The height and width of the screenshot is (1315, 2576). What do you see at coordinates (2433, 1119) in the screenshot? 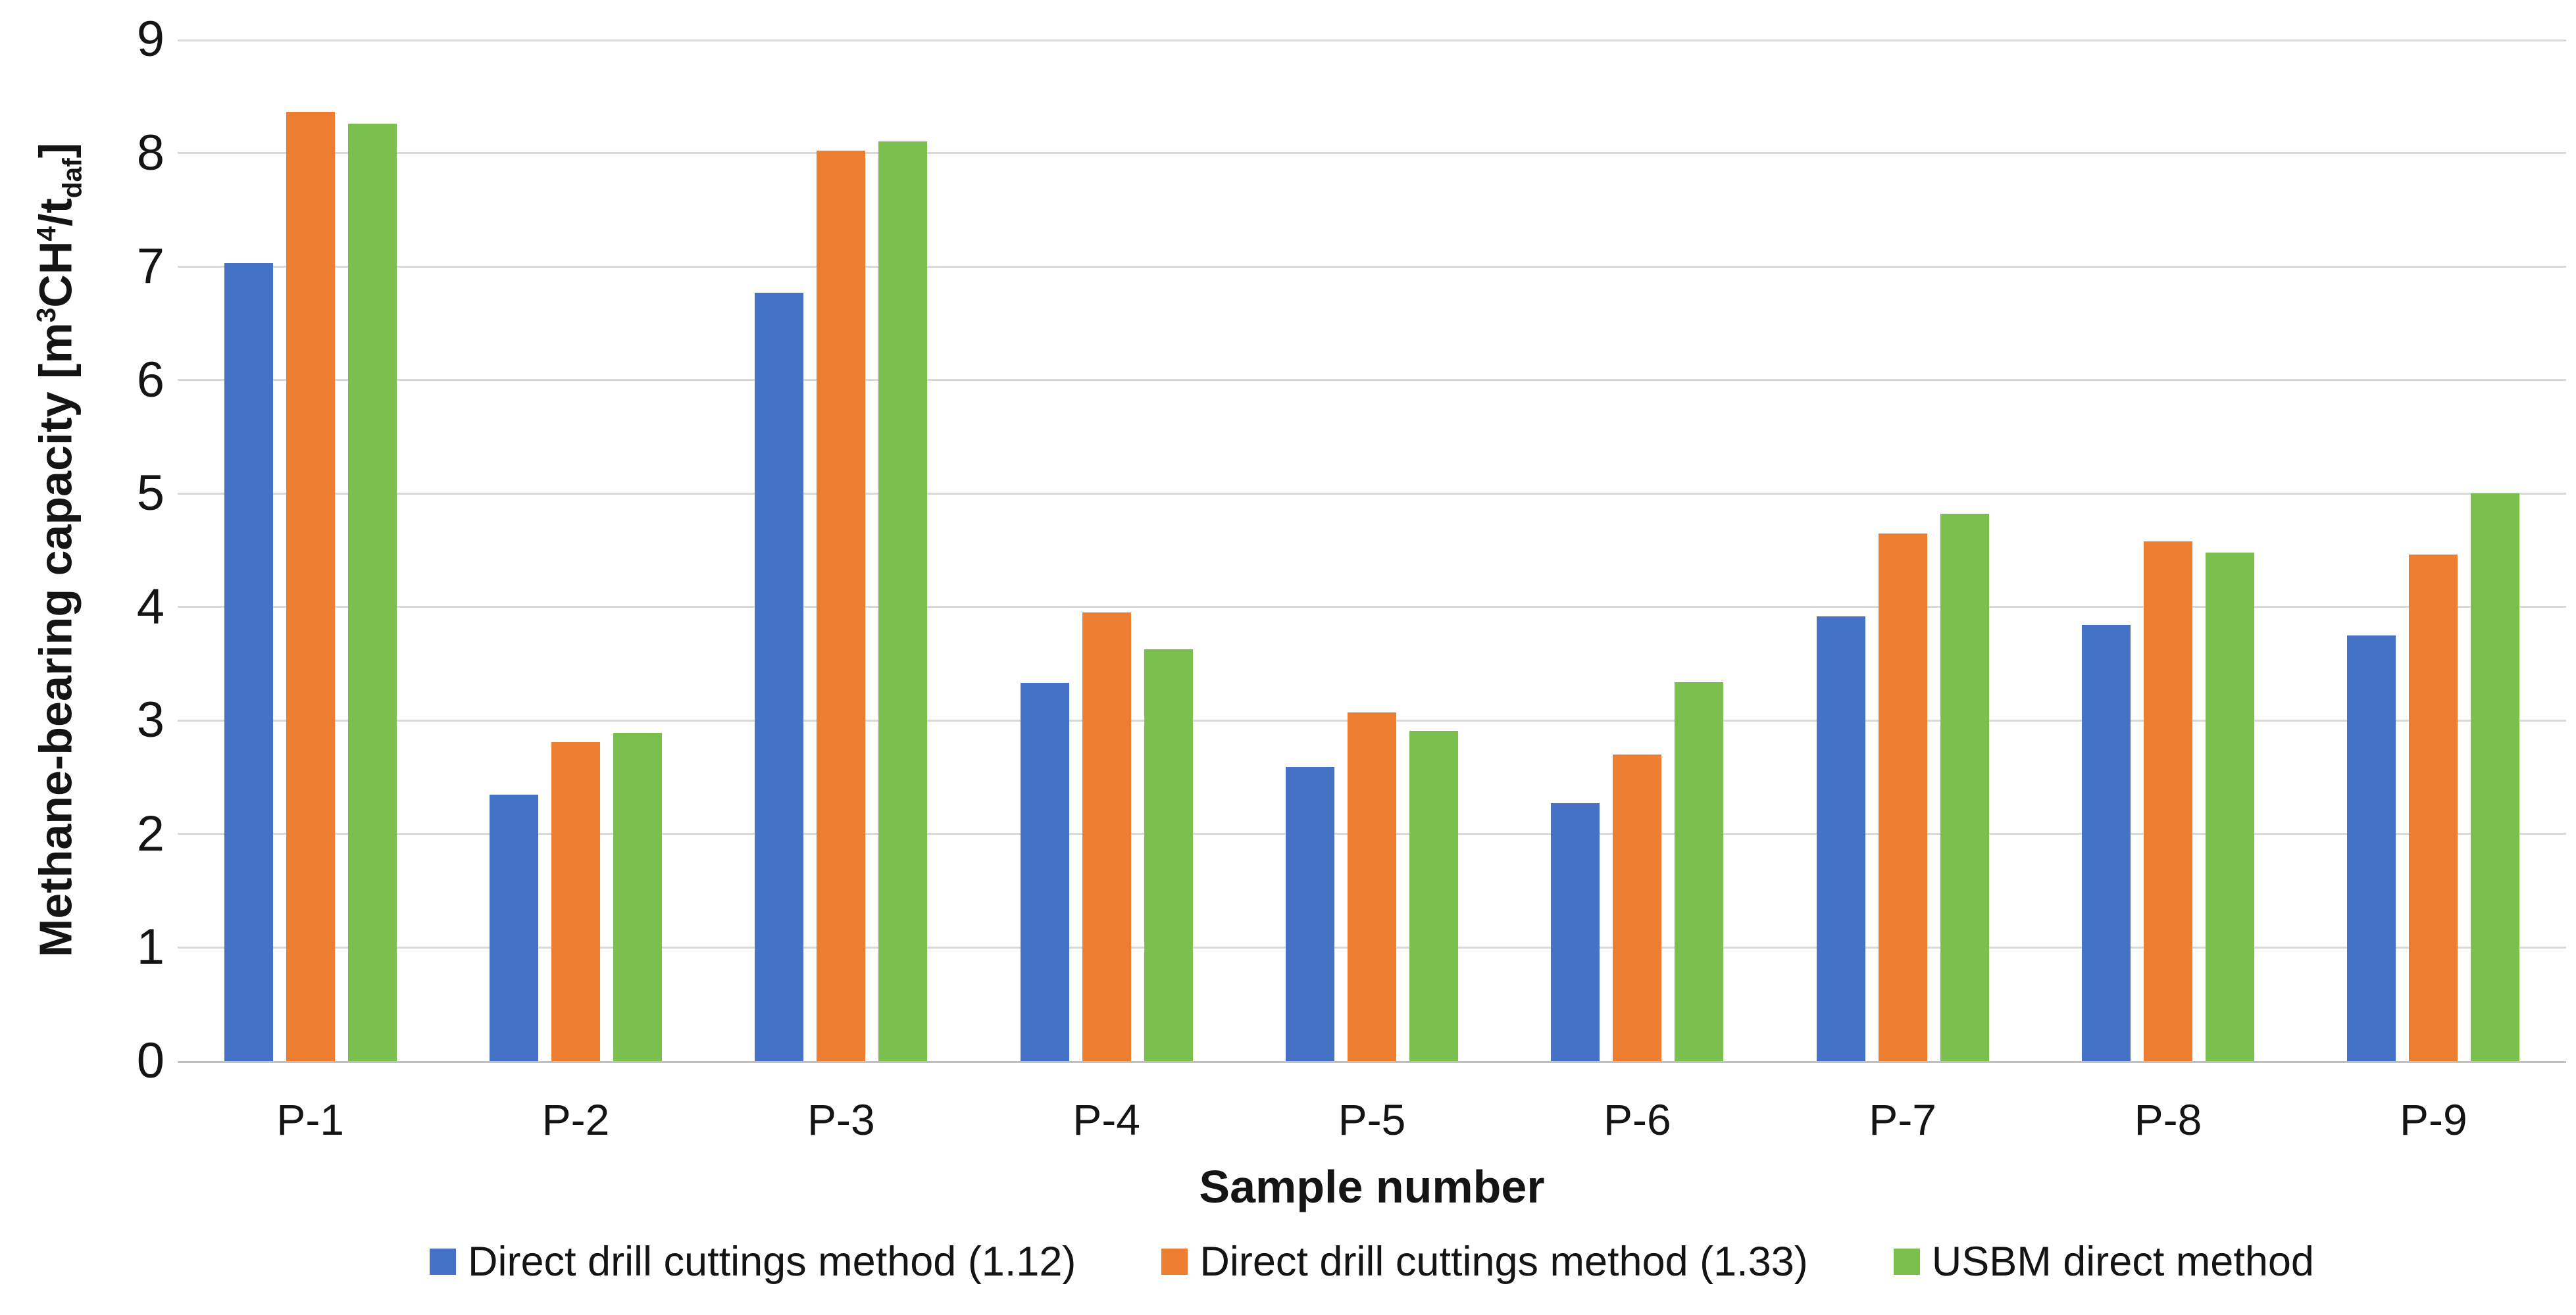
I see `x-tick-label: P-9` at bounding box center [2433, 1119].